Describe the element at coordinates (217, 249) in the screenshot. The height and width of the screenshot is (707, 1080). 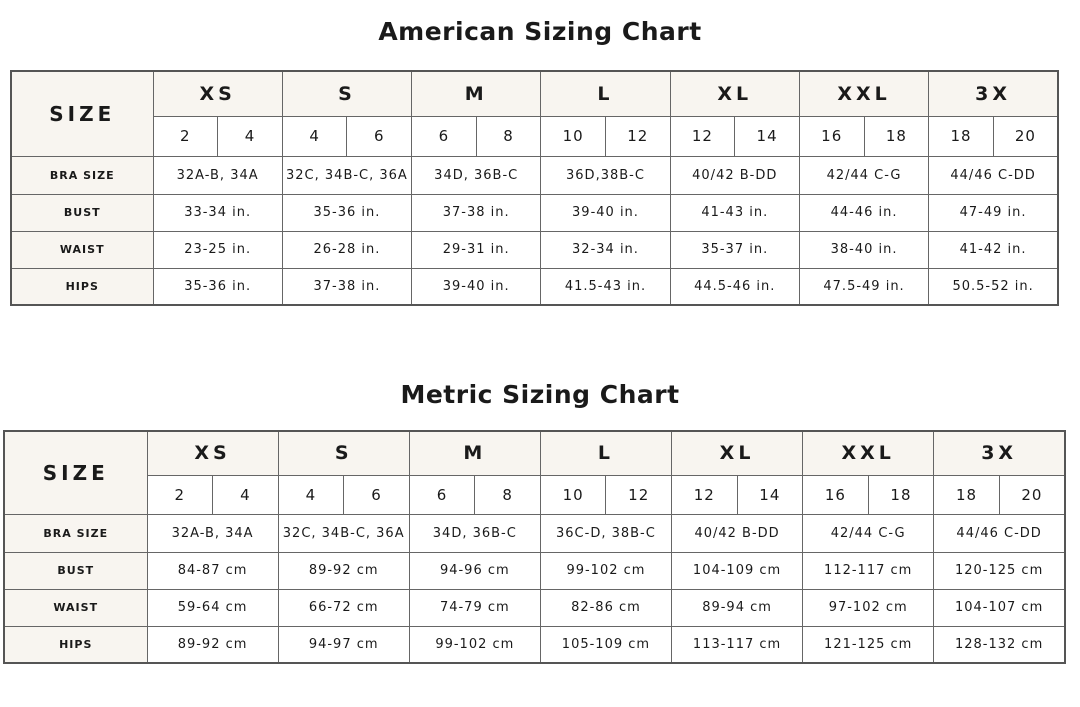
I see `measurement-cell: 23-25 in.` at that location.